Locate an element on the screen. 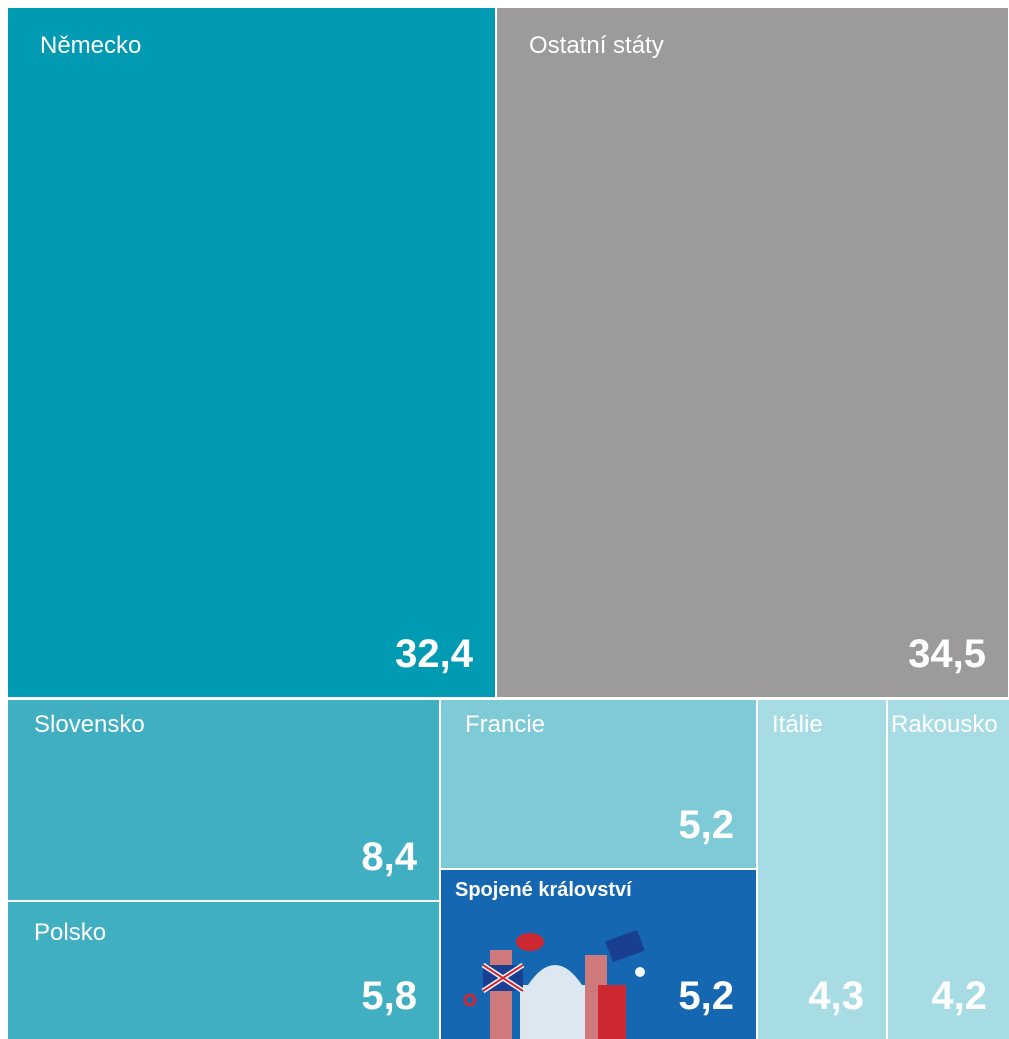 The width and height of the screenshot is (1009, 1039). value-label: 8,4 is located at coordinates (389, 857).